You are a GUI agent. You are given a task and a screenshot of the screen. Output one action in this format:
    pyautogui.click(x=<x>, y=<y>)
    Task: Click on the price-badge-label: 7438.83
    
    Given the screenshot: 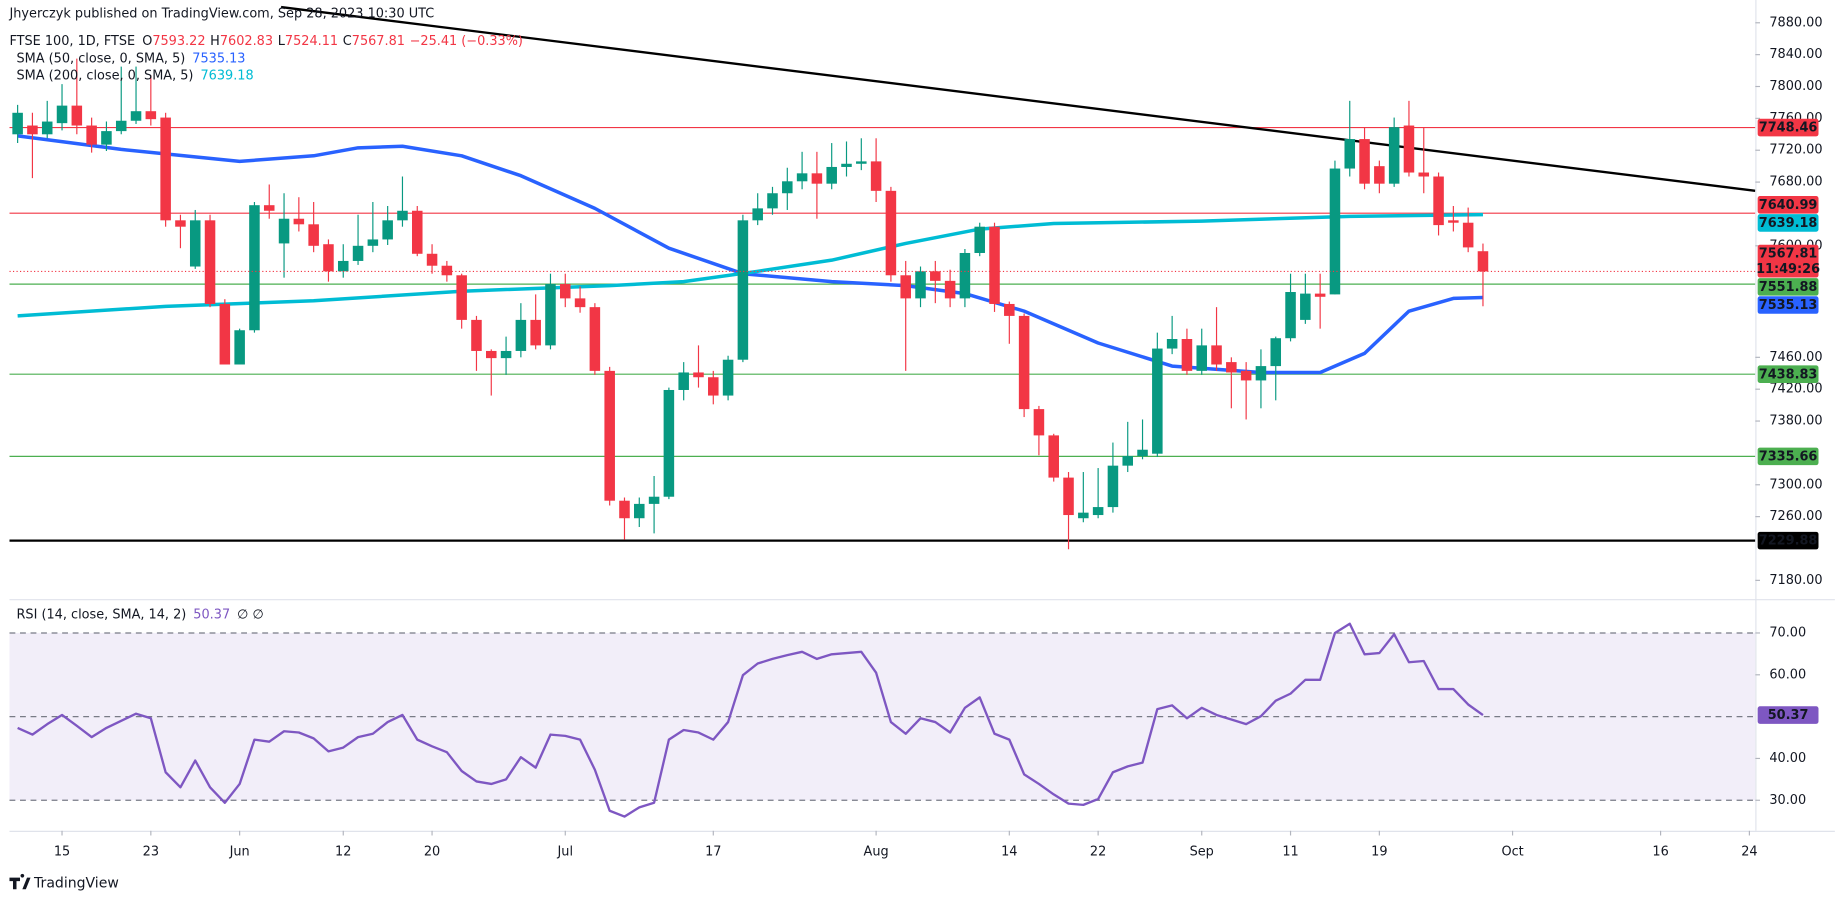 What is the action you would take?
    pyautogui.click(x=1788, y=374)
    